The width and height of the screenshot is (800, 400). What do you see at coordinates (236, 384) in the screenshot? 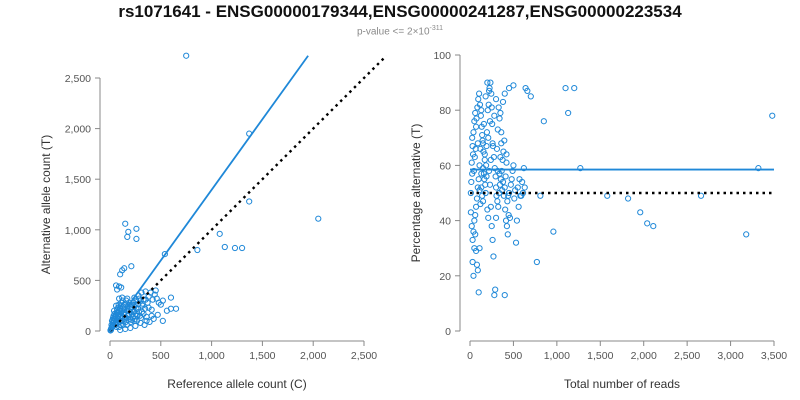
I see `left-x-axis-label: Reference allele count (C)` at bounding box center [236, 384].